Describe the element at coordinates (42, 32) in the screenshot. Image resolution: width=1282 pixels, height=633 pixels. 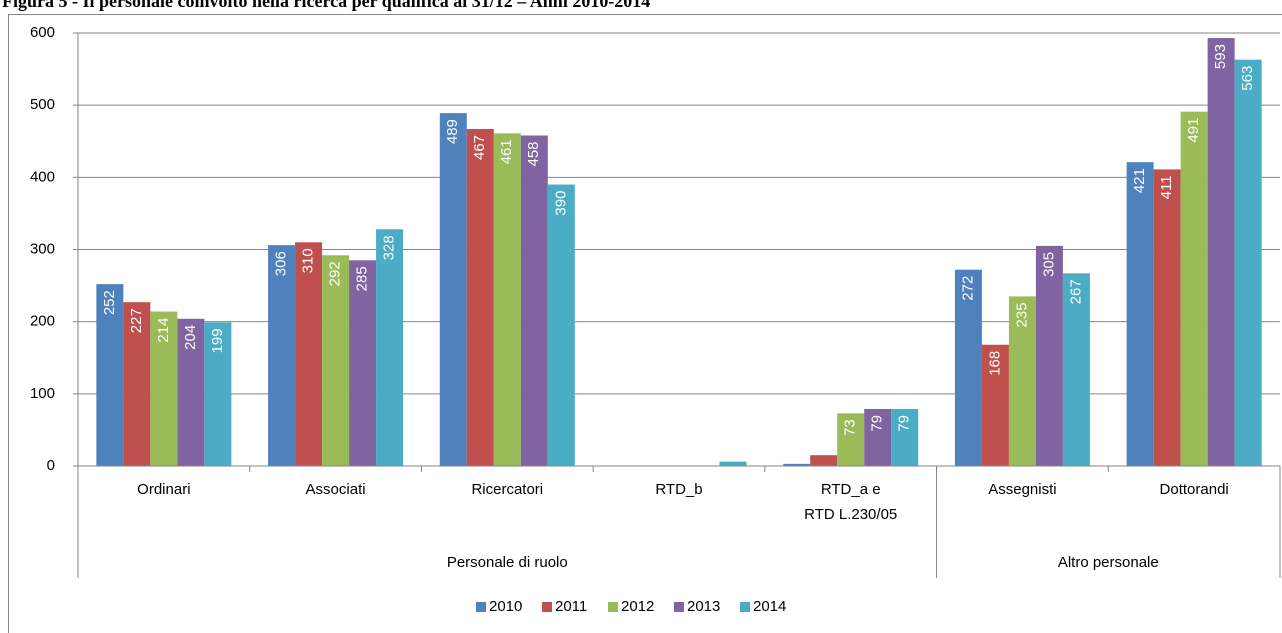
I see `y-tick-label: 600` at that location.